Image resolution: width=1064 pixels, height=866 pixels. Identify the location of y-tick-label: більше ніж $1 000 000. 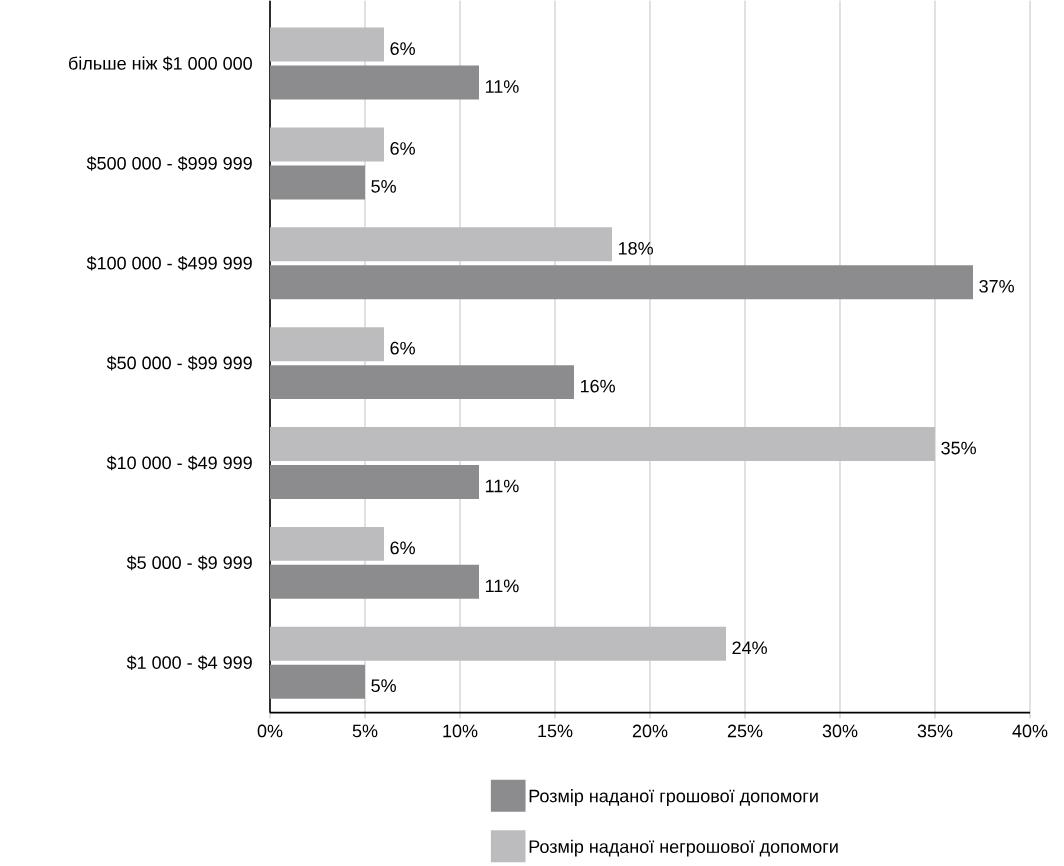
(160, 63).